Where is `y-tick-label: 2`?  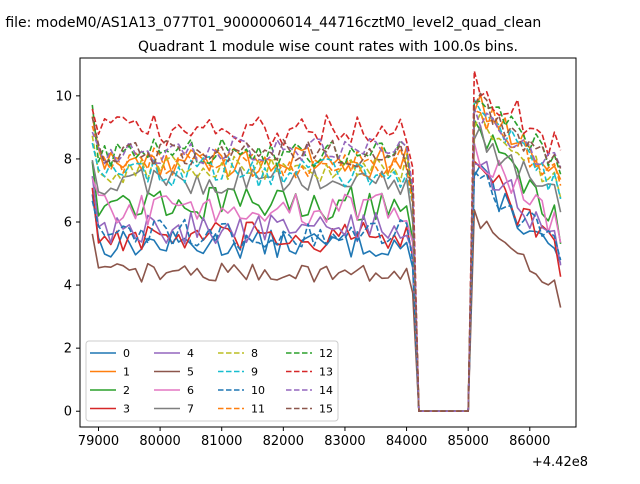
y-tick-label: 2 is located at coordinates (68, 349).